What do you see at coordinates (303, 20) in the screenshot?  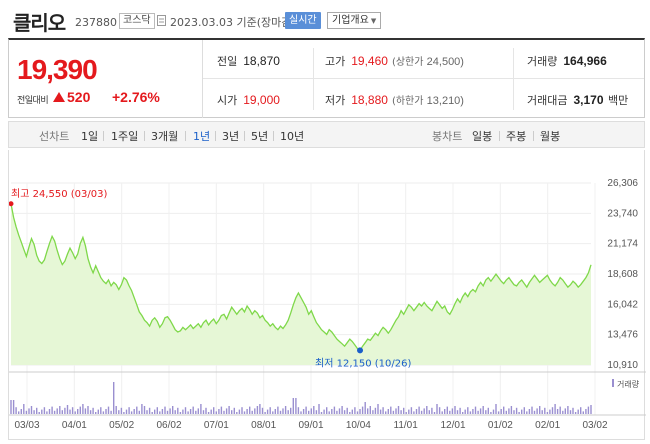 I see `realtime-button: 실시간` at bounding box center [303, 20].